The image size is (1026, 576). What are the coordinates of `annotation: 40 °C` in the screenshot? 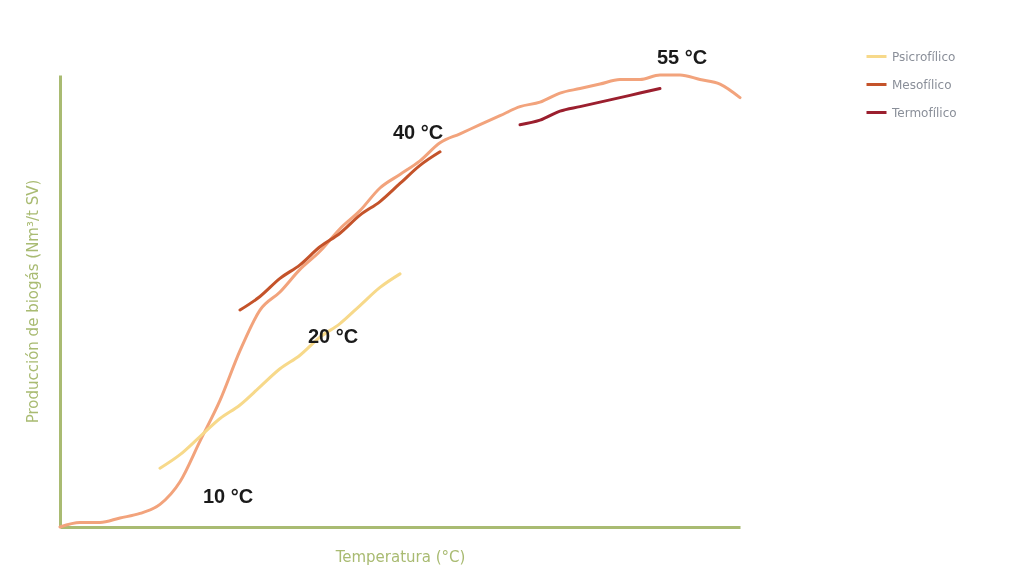 It's located at (418, 132).